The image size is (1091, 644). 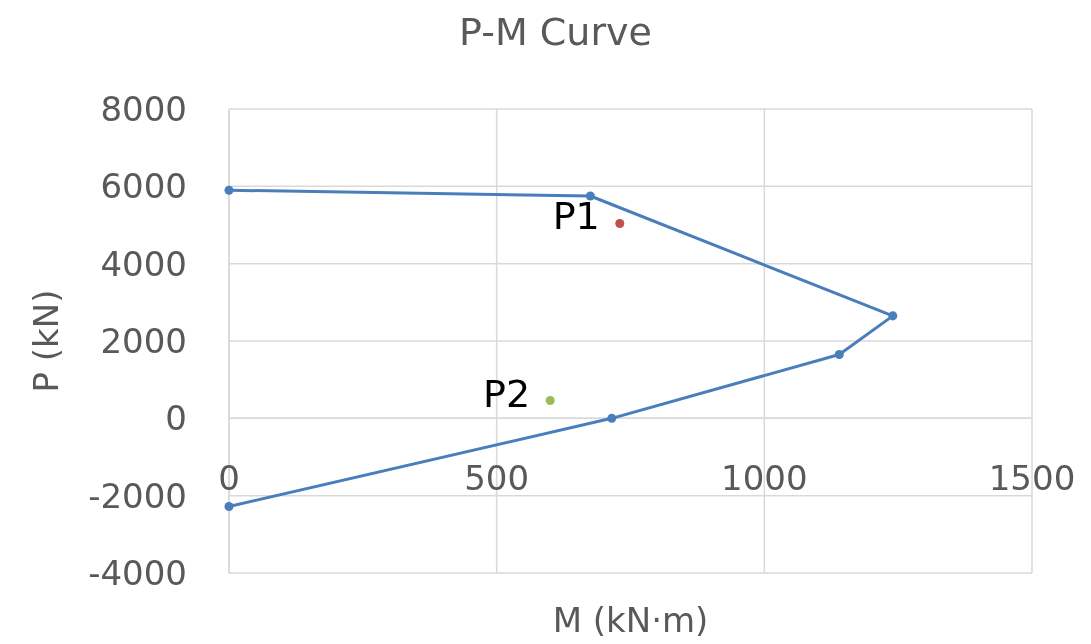 I want to click on x-axis-title: M (kN·m), so click(x=630, y=620).